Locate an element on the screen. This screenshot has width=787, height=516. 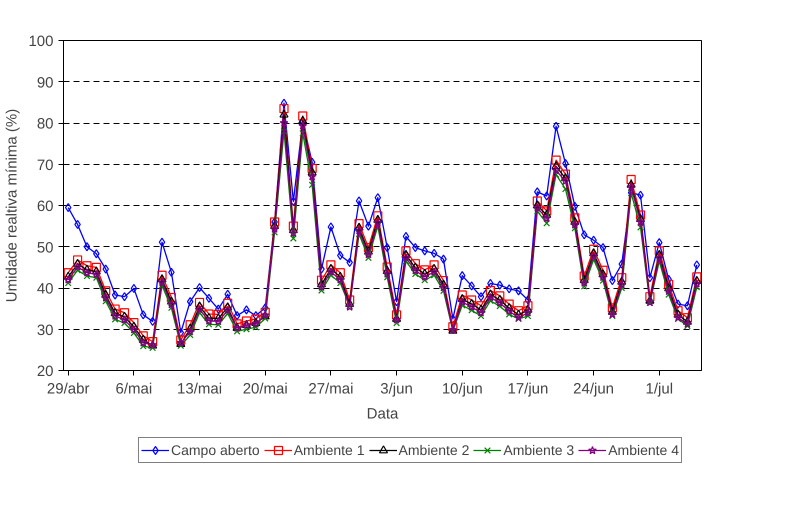
x-tick-label: 20/mai is located at coordinates (265, 389).